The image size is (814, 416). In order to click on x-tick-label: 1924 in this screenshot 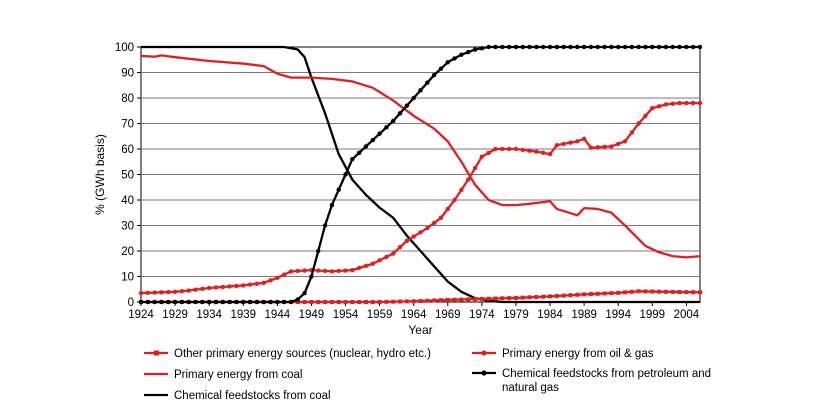, I will do `click(141, 315)`.